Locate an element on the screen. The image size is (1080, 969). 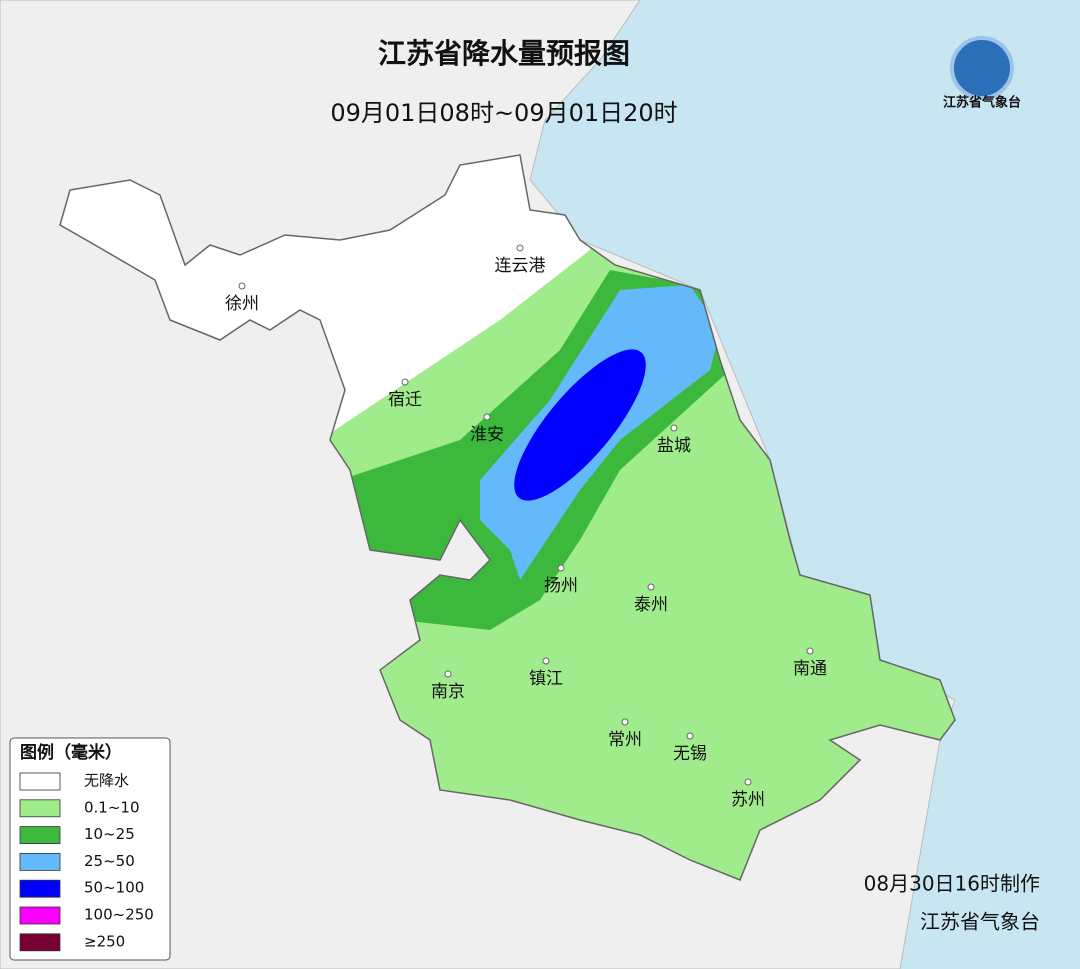
legend-label: 10~25 is located at coordinates (109, 834).